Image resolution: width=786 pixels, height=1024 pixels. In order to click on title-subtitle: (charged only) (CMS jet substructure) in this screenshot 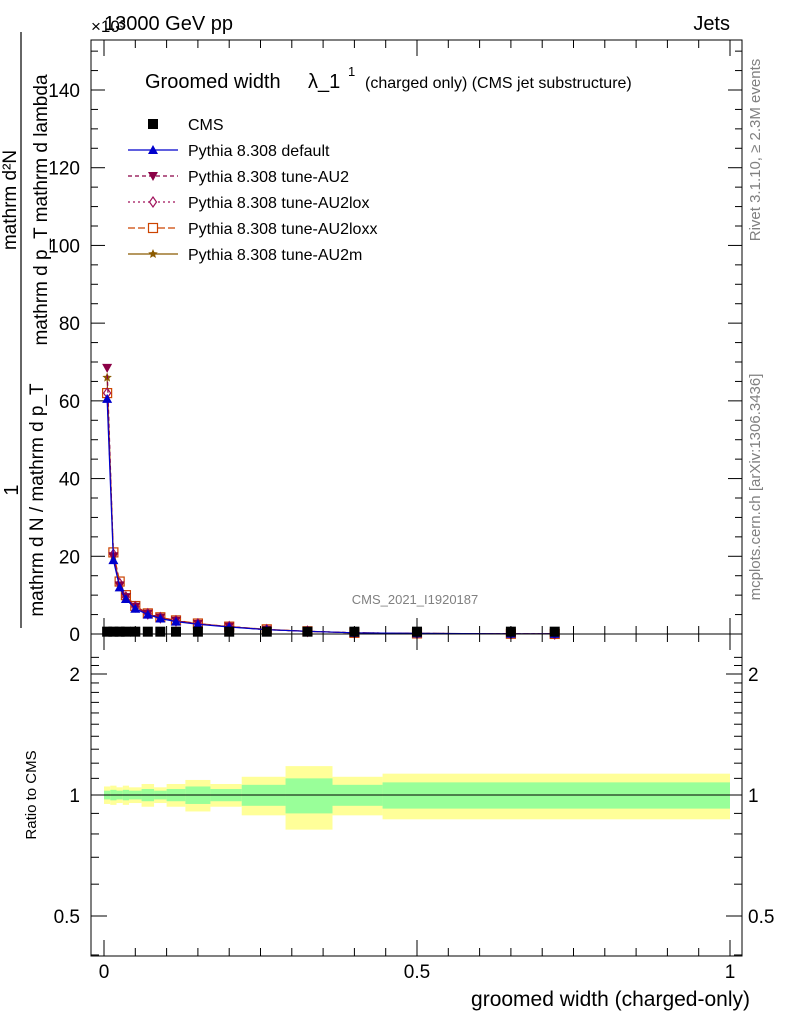, I will do `click(498, 83)`.